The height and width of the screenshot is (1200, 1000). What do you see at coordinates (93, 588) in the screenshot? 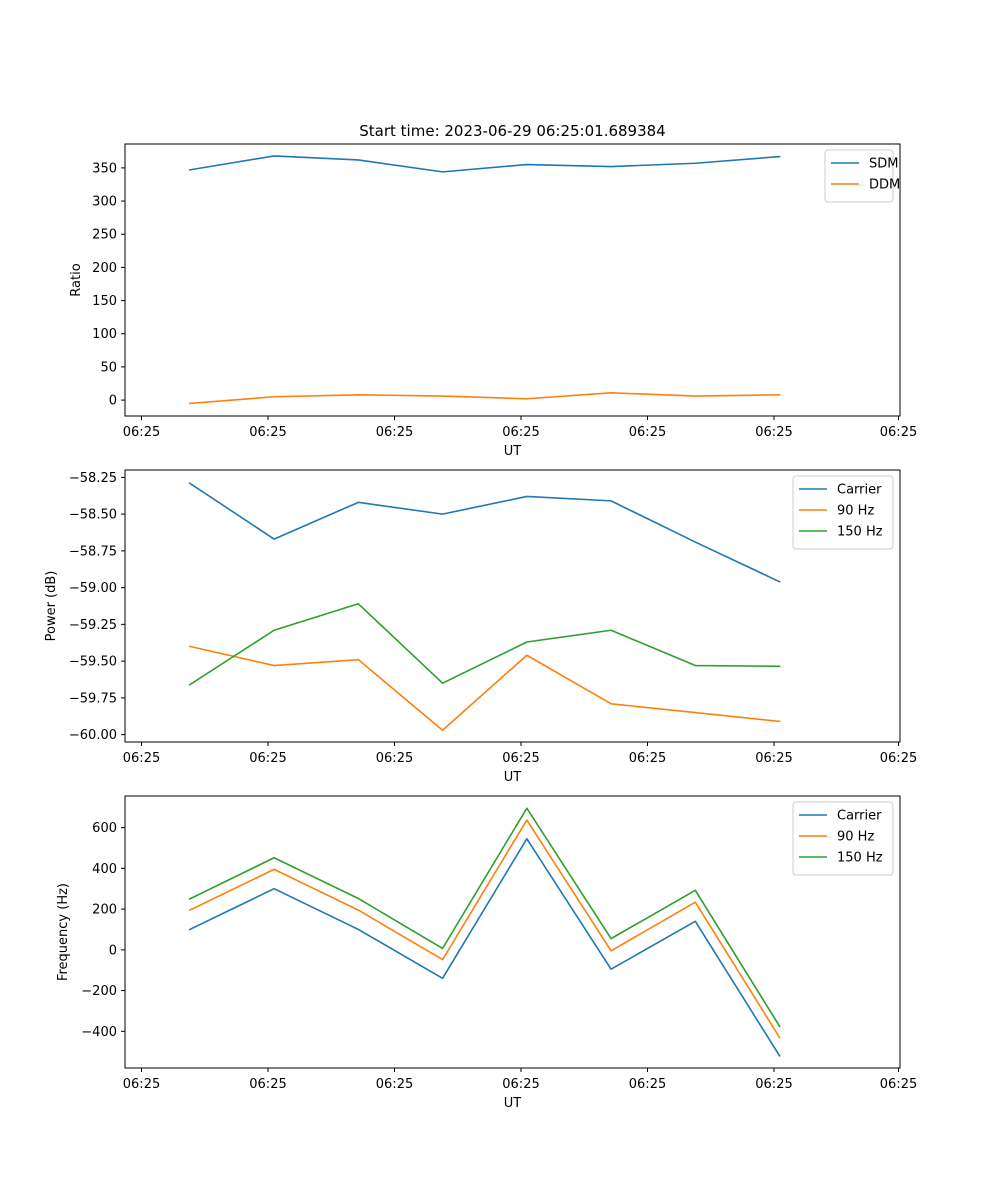
I see `y-tick-label: −59.00` at bounding box center [93, 588].